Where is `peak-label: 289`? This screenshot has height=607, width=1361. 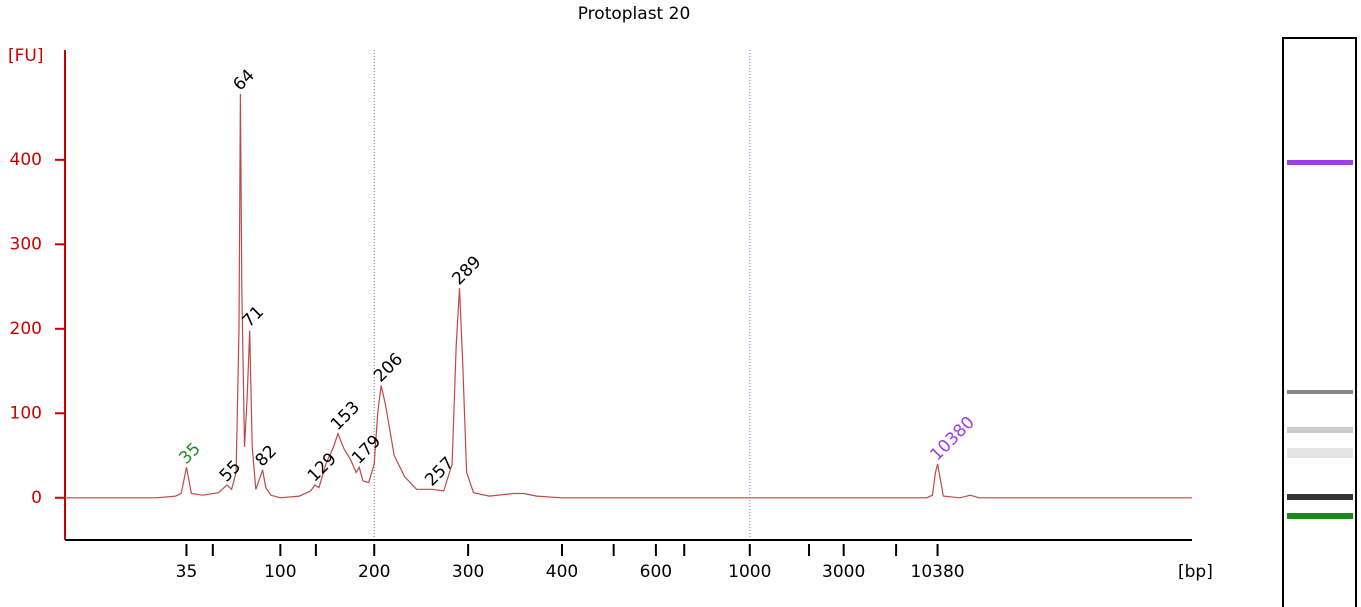 peak-label: 289 is located at coordinates (466, 270).